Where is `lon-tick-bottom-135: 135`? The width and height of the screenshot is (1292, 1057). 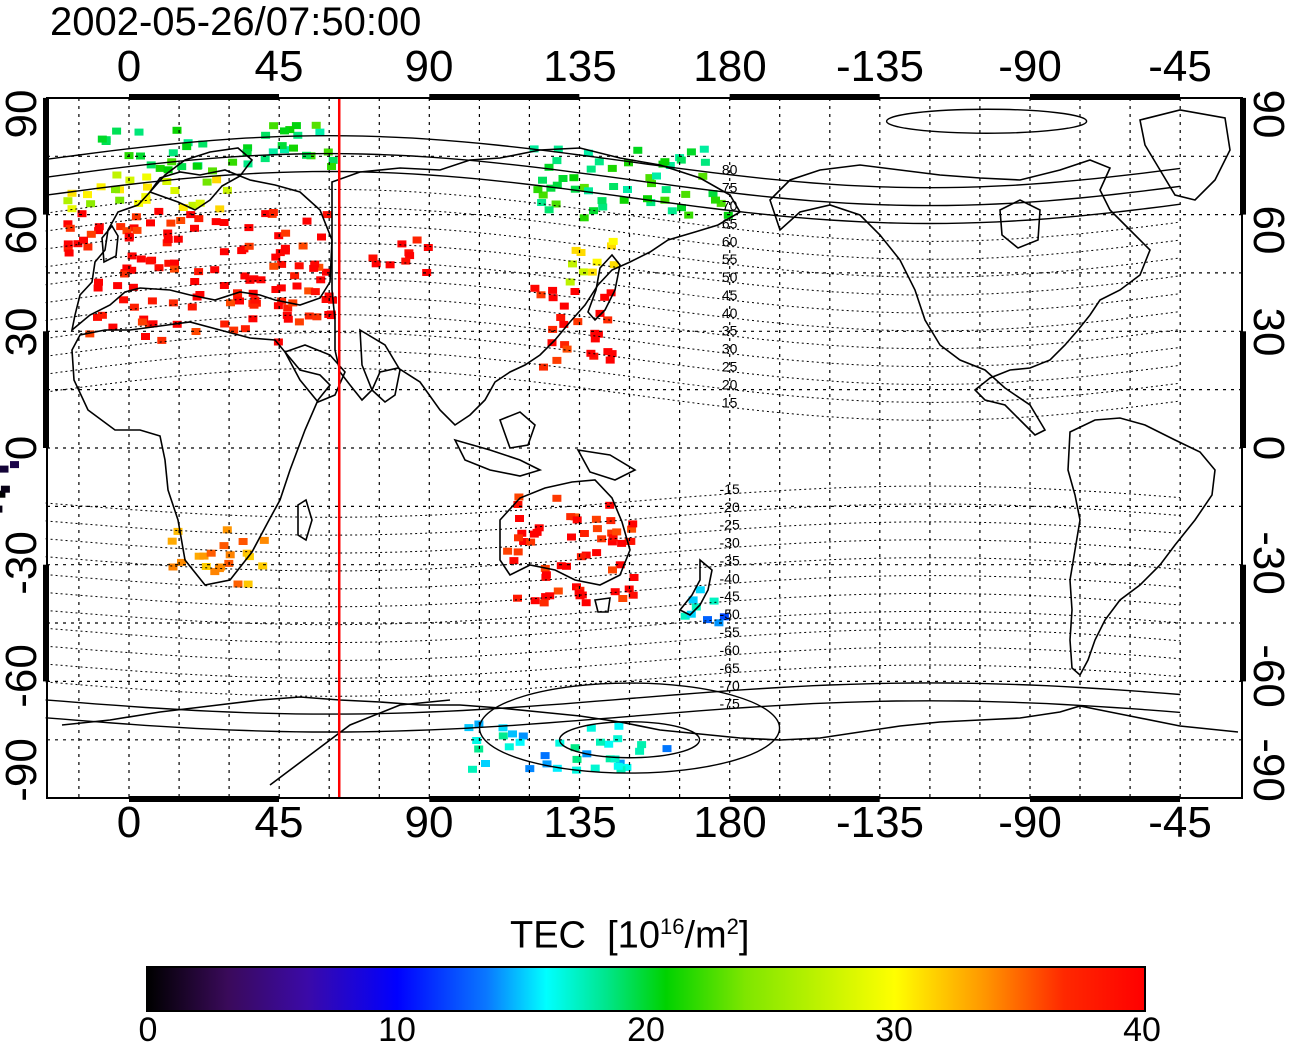
lon-tick-bottom-135: 135 is located at coordinates (580, 822).